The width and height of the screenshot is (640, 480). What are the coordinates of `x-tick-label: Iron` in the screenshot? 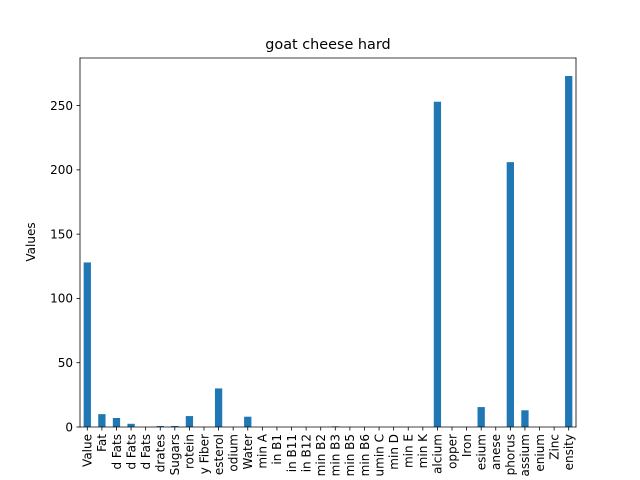 It's located at (467, 445).